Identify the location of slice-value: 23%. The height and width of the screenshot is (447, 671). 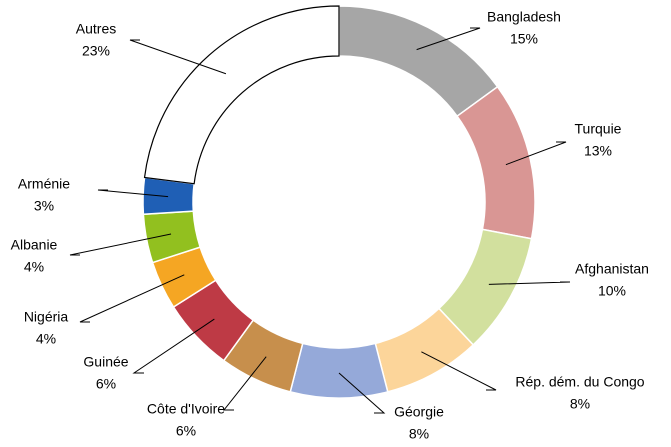
(96, 51).